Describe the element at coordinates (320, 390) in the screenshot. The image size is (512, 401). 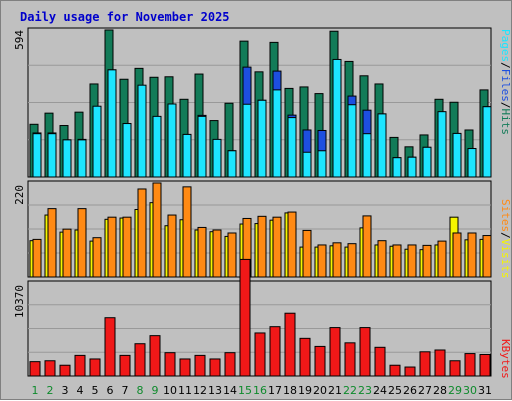
I see `x-tick-label-day-20: 20` at that location.